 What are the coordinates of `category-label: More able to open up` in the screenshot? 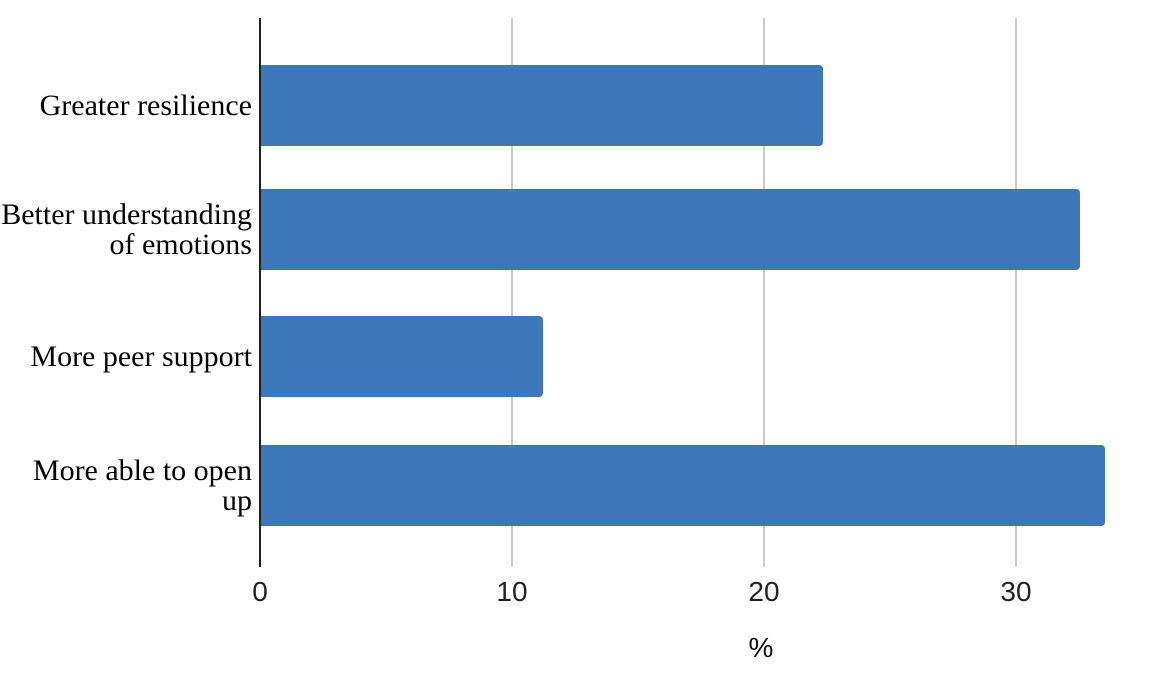 It's located at (142, 485).